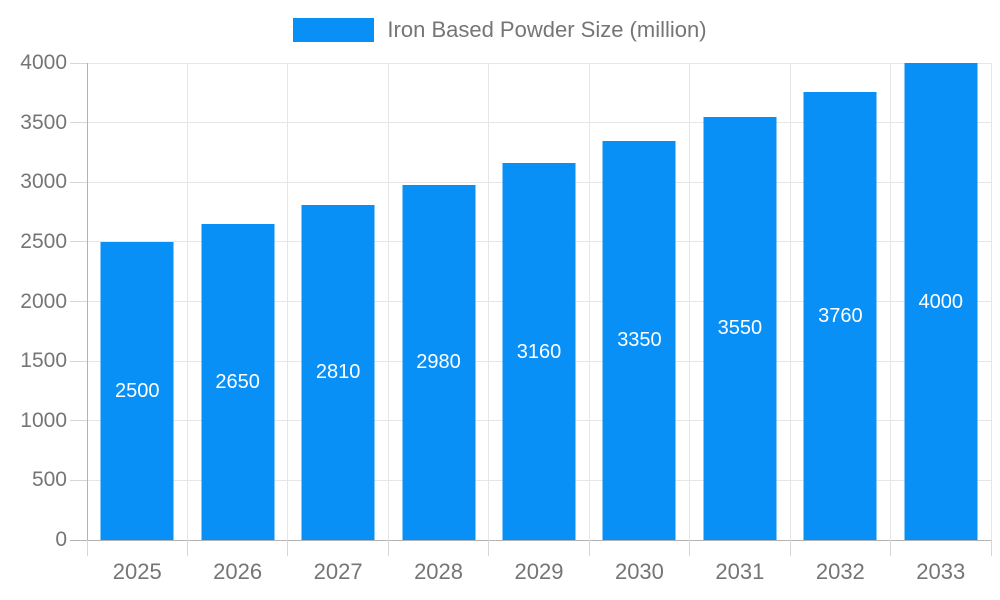 The width and height of the screenshot is (1000, 600). What do you see at coordinates (43, 62) in the screenshot?
I see `y-tick-label: 4000` at bounding box center [43, 62].